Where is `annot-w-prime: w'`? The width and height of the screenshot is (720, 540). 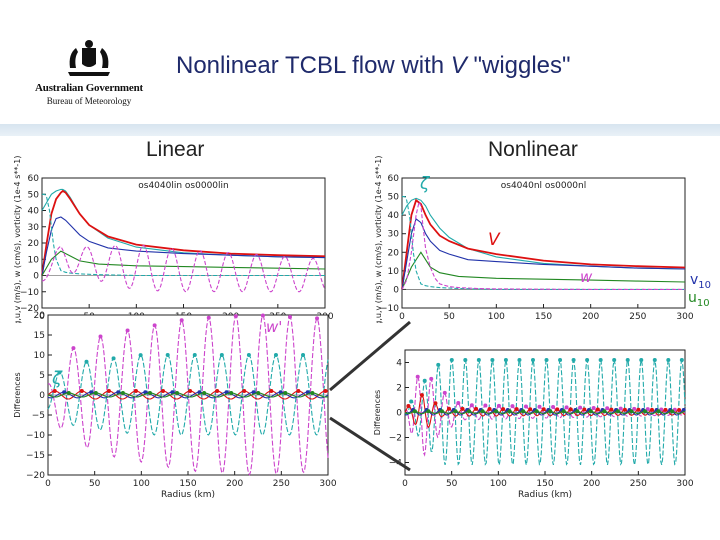
annot-w-prime: w' is located at coordinates (274, 327).